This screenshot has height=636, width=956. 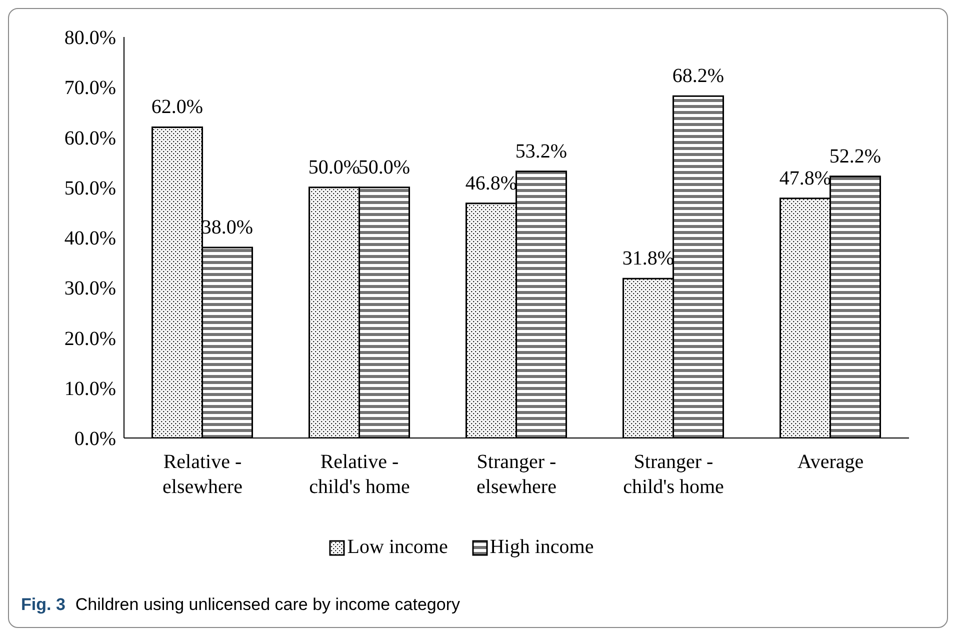 I want to click on y-tick-label: 80.0%, so click(x=90, y=38).